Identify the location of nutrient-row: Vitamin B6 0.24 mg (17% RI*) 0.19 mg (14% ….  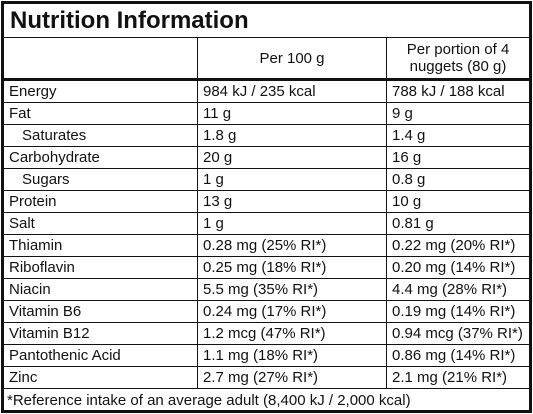
(266, 311).